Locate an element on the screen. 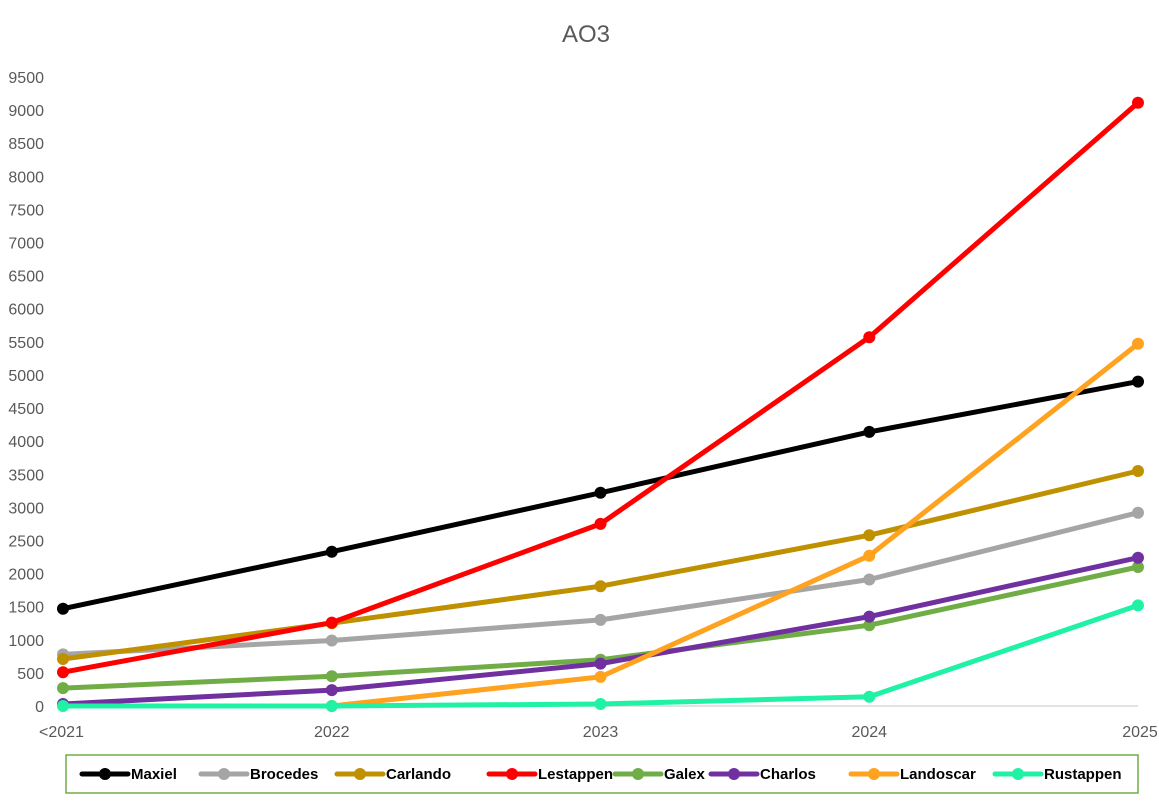 Image resolution: width=1159 pixels, height=801 pixels. legend-label: Maxiel is located at coordinates (154, 774).